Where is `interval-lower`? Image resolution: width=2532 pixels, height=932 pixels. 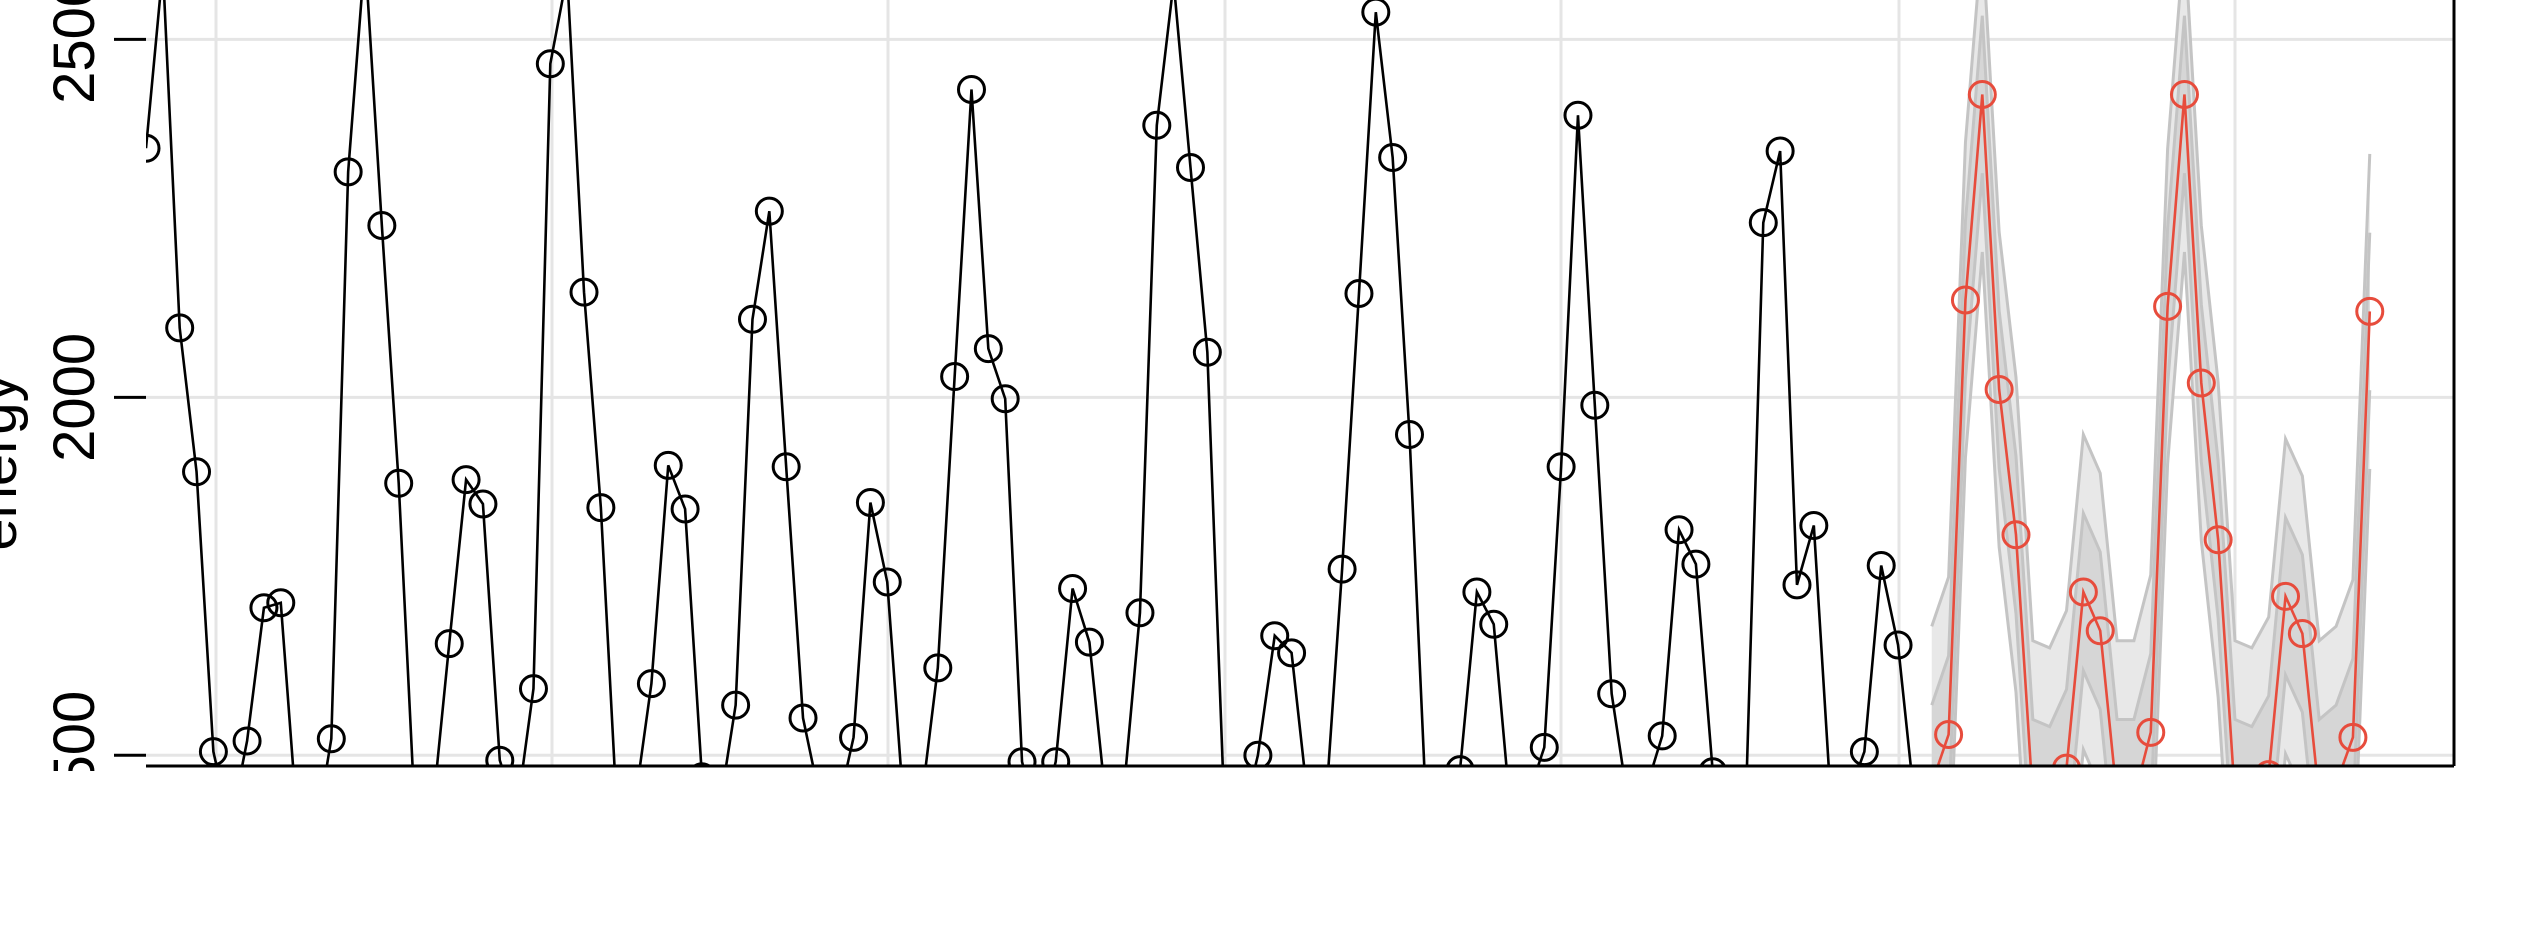
interval-lower is located at coordinates (2160, 469).